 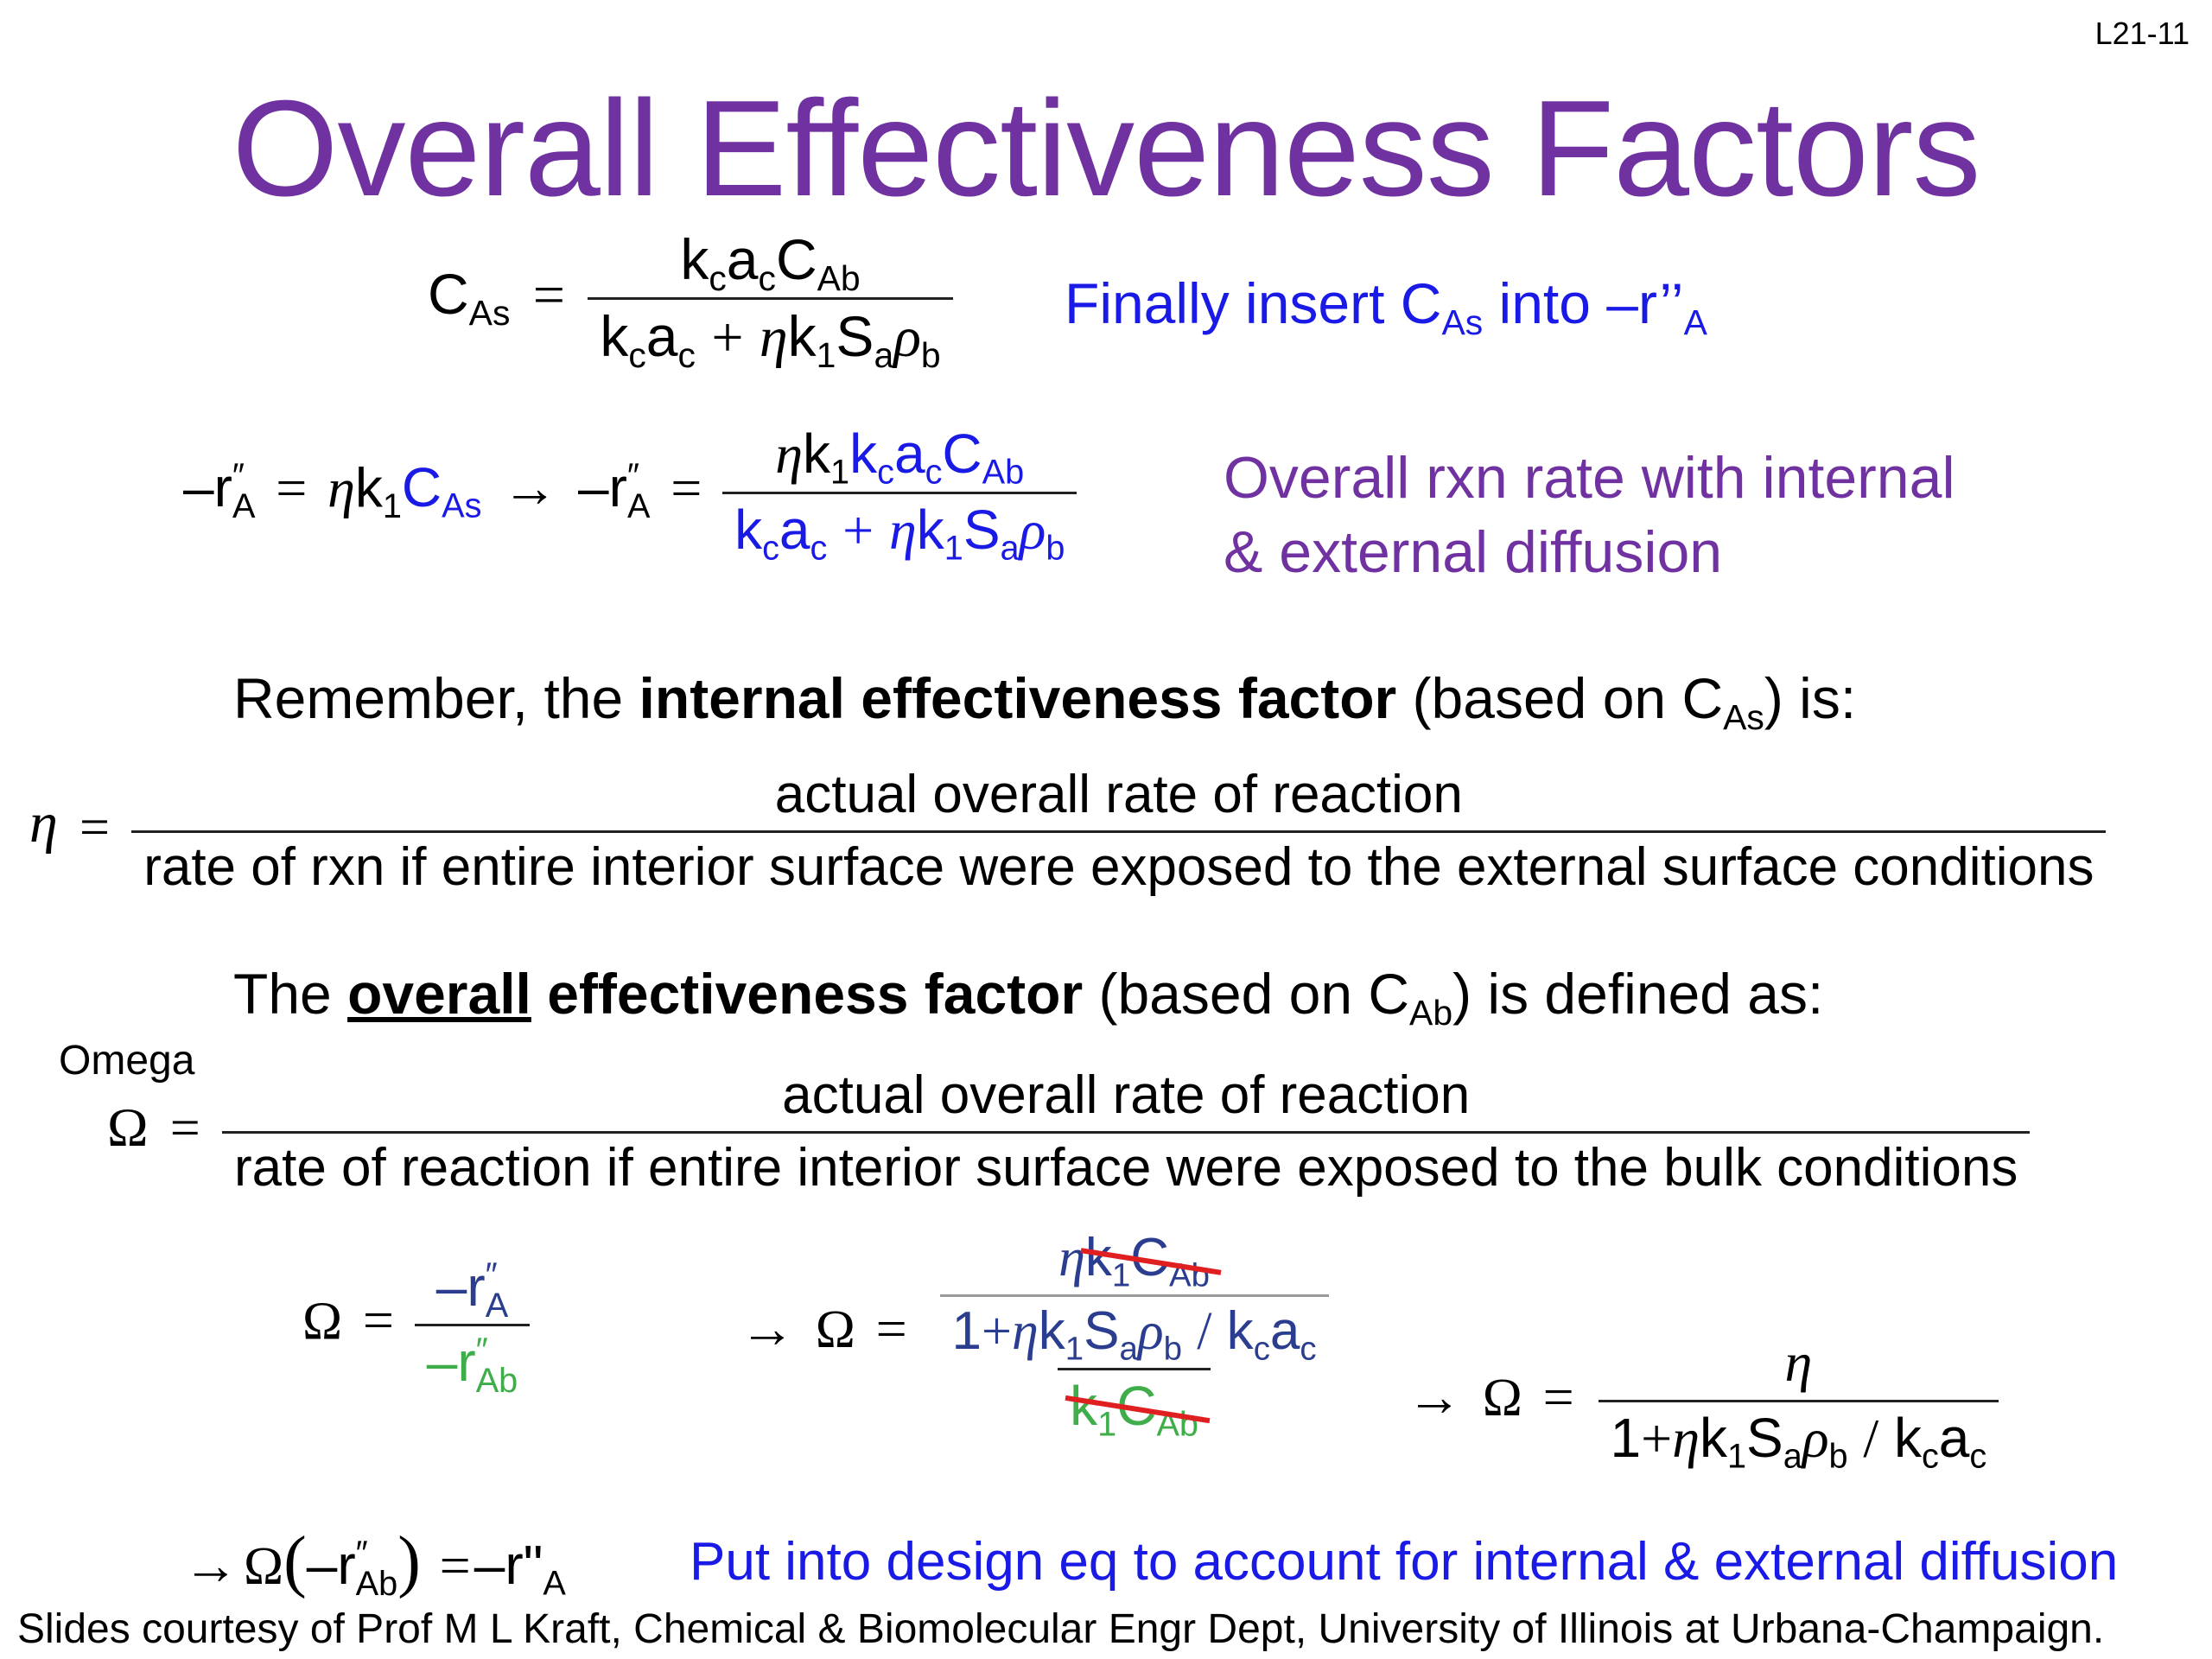 What do you see at coordinates (1118, 794) in the screenshot?
I see `eta-numerator: actual overall rate of reaction` at bounding box center [1118, 794].